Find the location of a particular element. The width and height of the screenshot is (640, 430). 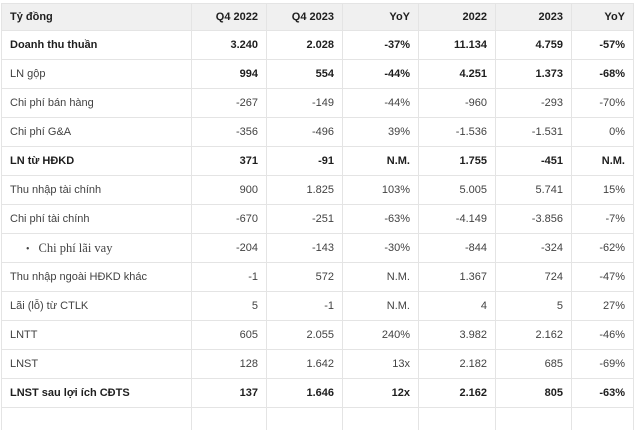

cell-value: -57% is located at coordinates (602, 45).